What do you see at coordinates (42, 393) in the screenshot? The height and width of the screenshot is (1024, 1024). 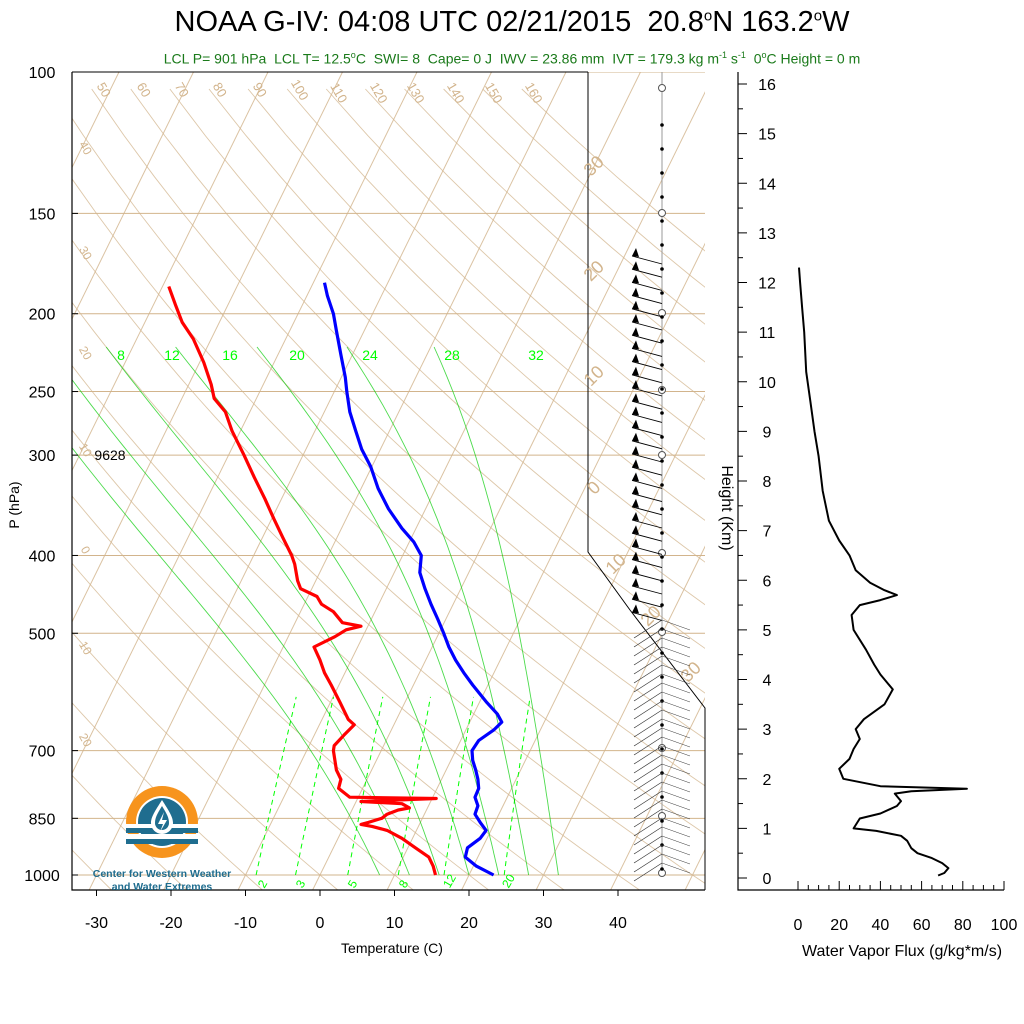 I see `y-tick-label: 250` at bounding box center [42, 393].